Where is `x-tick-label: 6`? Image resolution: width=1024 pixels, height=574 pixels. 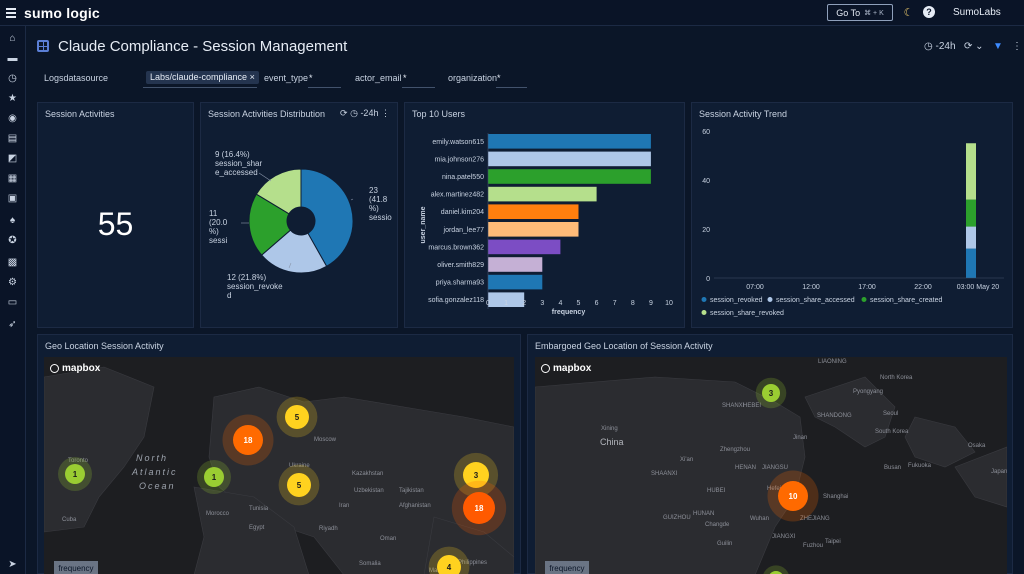
x-tick-label: 6 is located at coordinates (597, 303).